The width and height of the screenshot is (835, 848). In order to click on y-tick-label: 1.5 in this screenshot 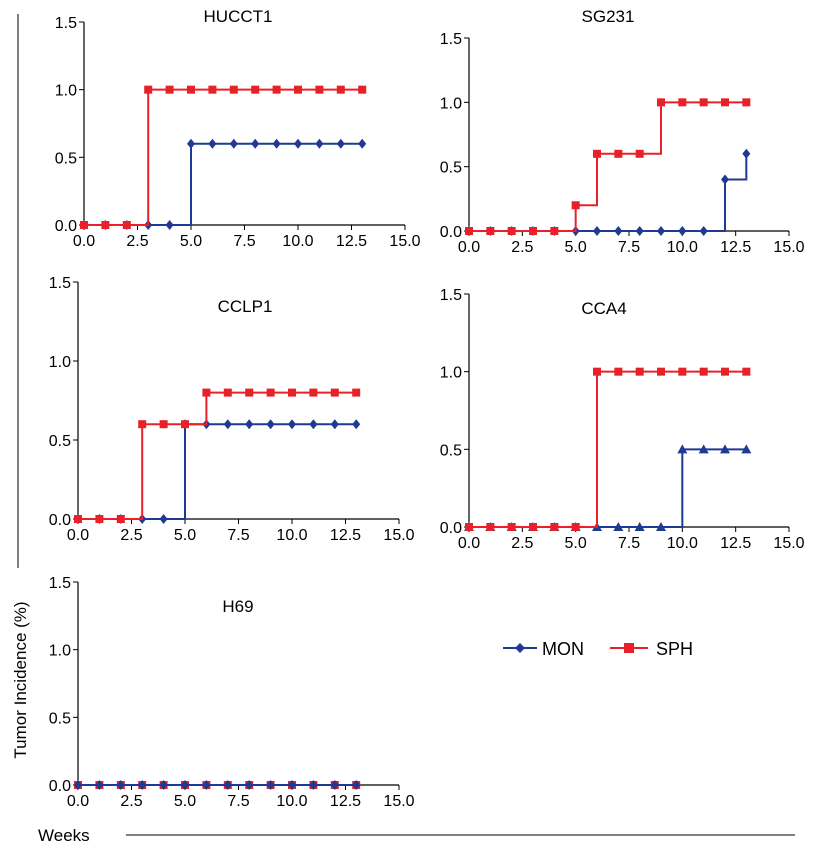, I will do `click(60, 583)`.